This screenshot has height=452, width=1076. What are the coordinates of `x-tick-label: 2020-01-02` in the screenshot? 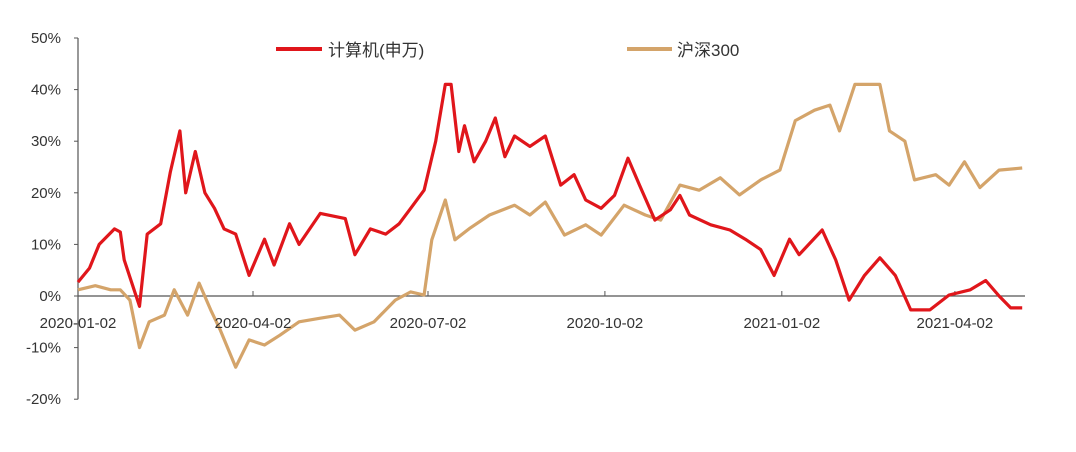 It's located at (78, 323).